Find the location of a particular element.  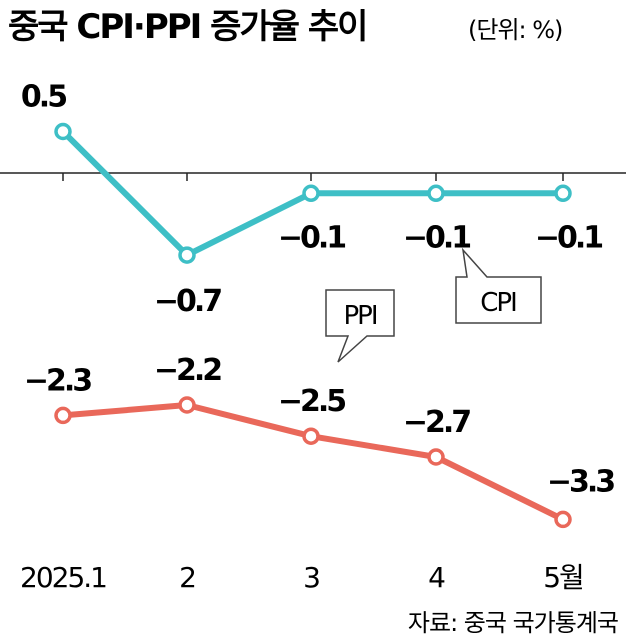

ppi-data-label: −2.3 is located at coordinates (57, 380).